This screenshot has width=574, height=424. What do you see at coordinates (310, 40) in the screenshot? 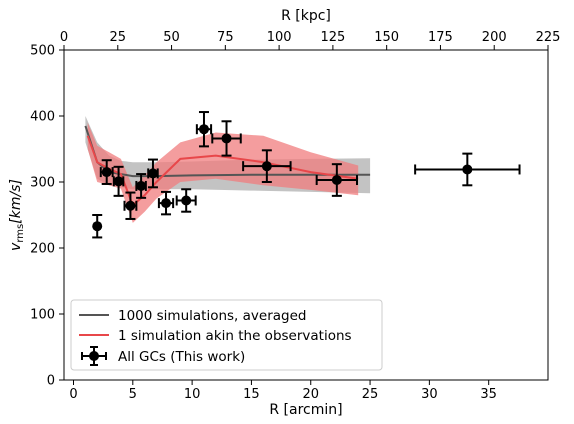
I see `x-axis-top: 0 25 50 75 100 125 150 175 200 225` at bounding box center [310, 40].